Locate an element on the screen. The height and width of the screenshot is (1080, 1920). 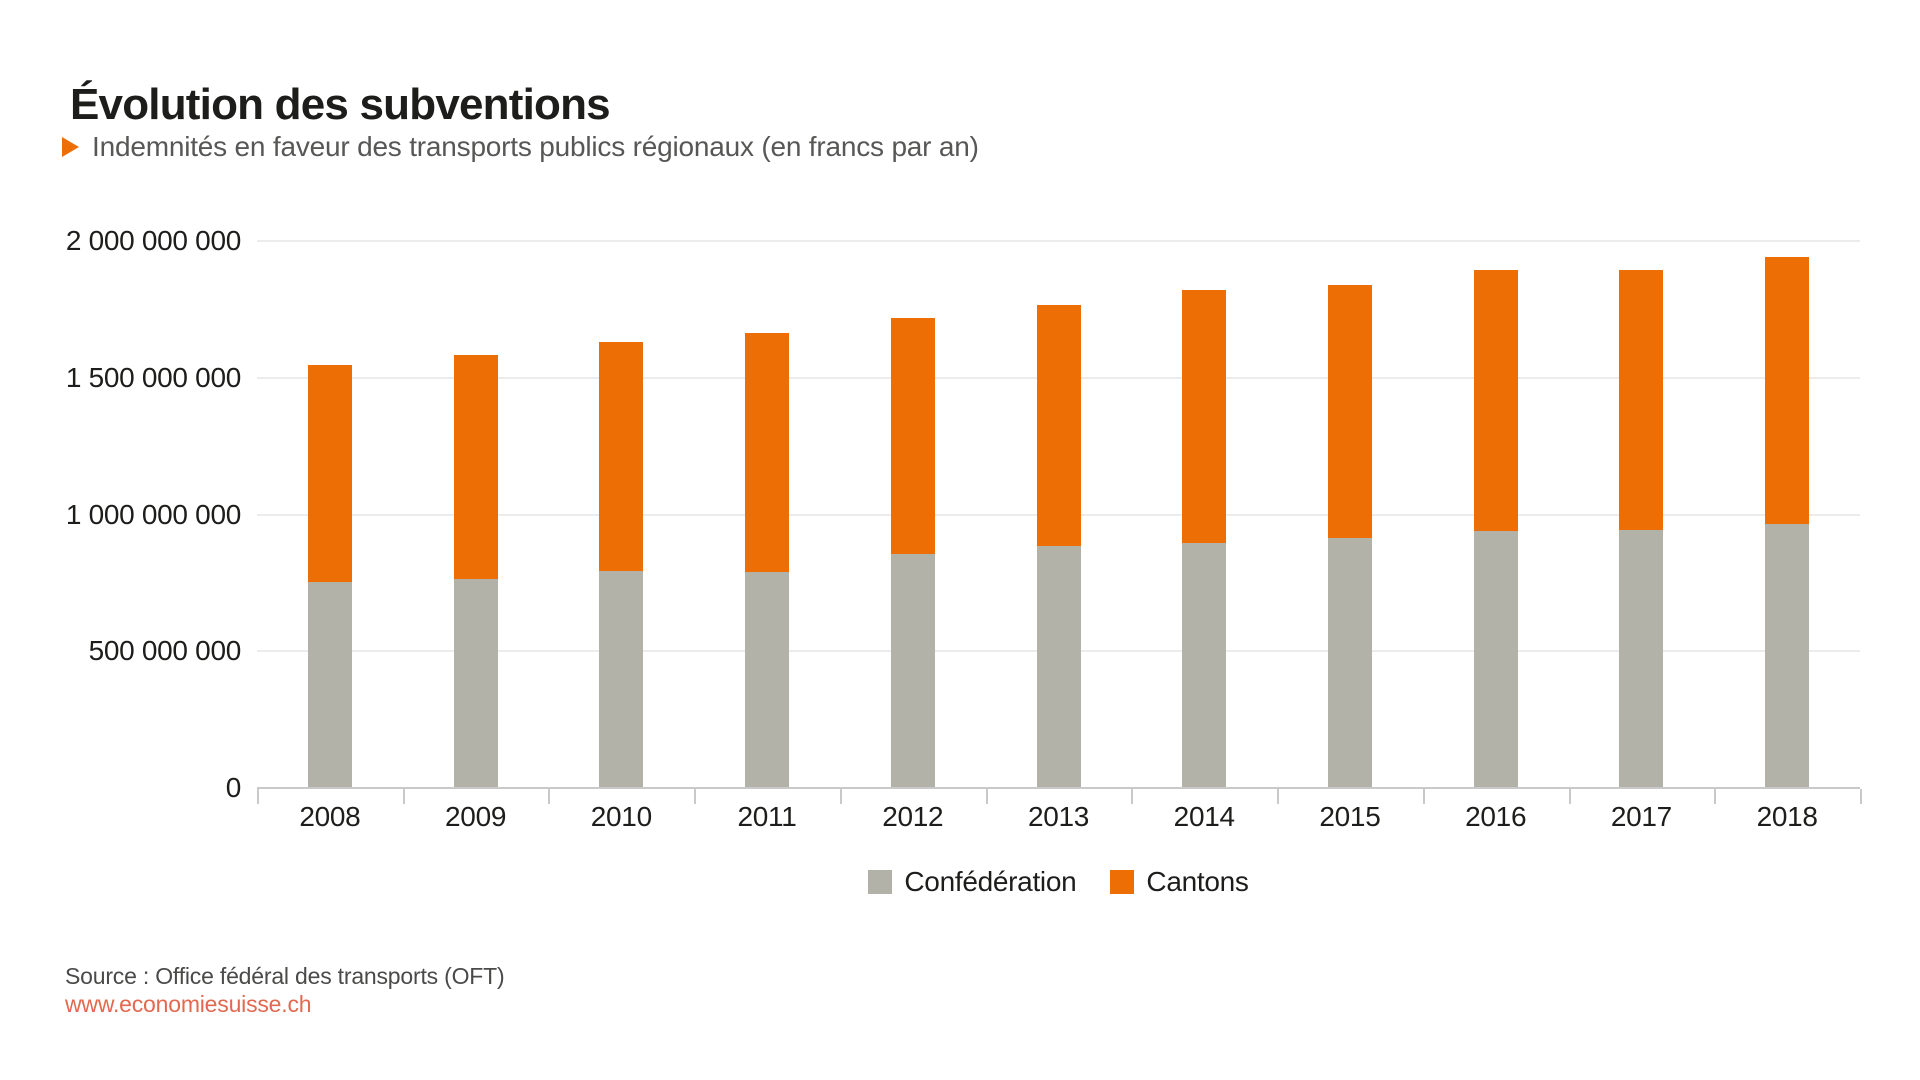
gridline is located at coordinates (1058, 241).